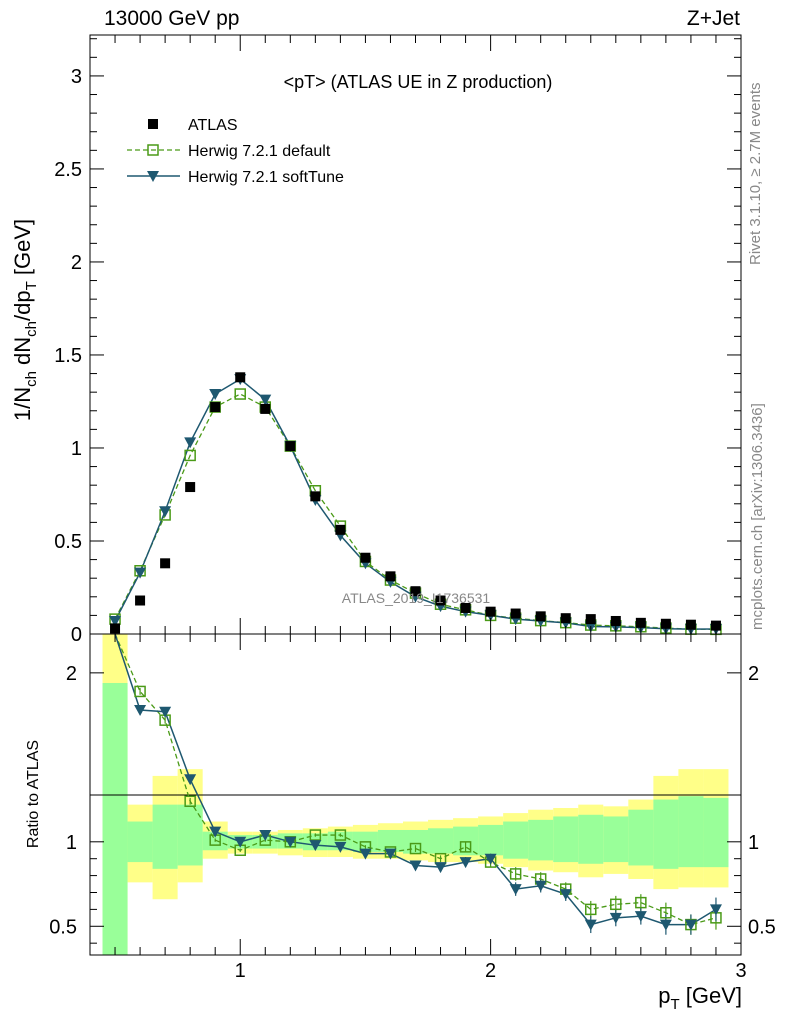  What do you see at coordinates (700, 998) in the screenshot?
I see `x-axis-label: pT [GeV]` at bounding box center [700, 998].